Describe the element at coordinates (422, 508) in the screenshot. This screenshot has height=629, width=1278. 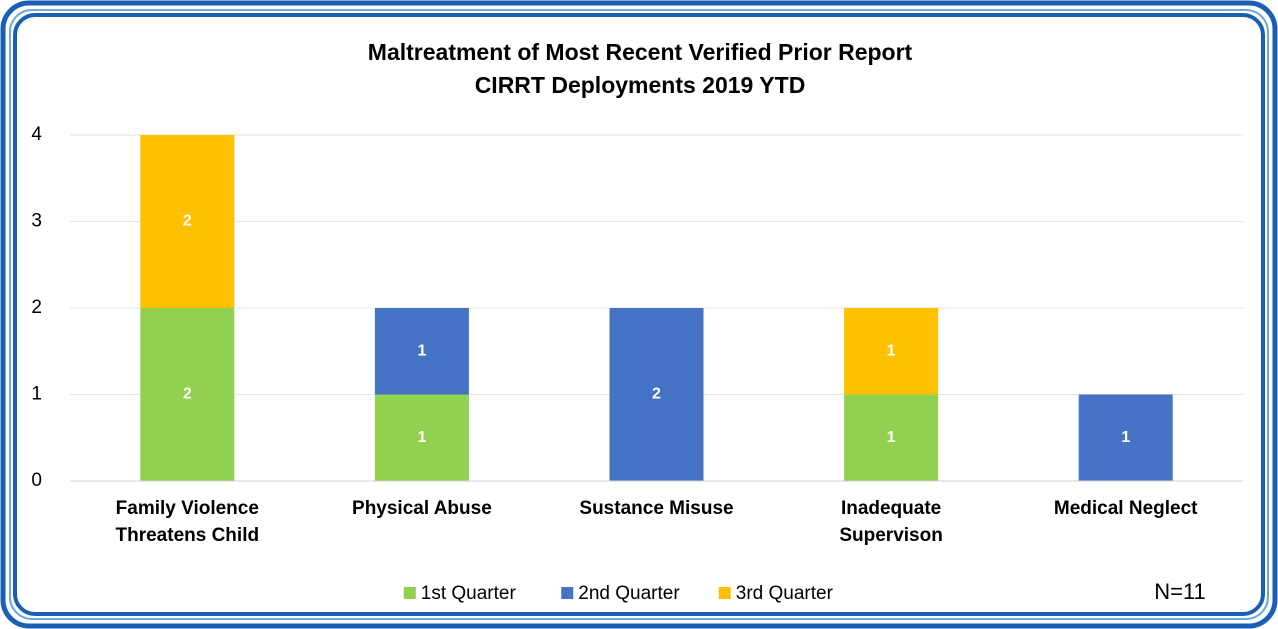
I see `x-tick-label: Physical Abuse` at that location.